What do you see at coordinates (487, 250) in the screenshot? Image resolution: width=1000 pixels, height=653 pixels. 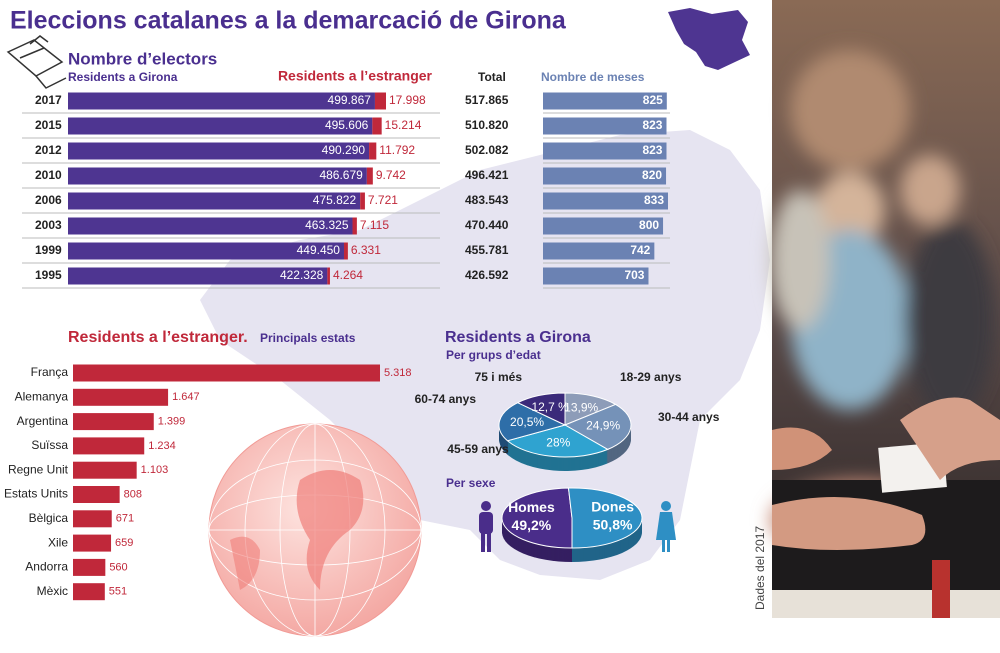 I see `total-label: 455.781` at bounding box center [487, 250].